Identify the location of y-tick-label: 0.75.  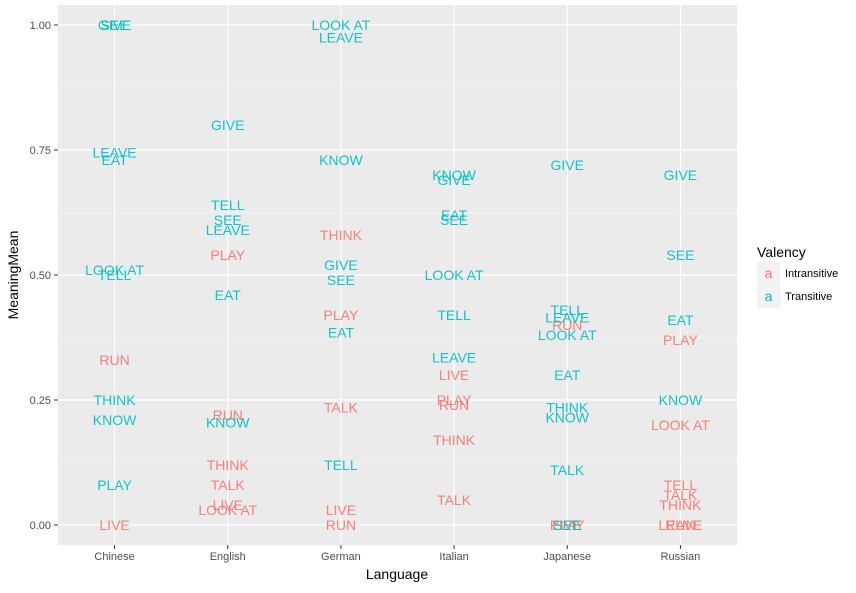
(40, 151).